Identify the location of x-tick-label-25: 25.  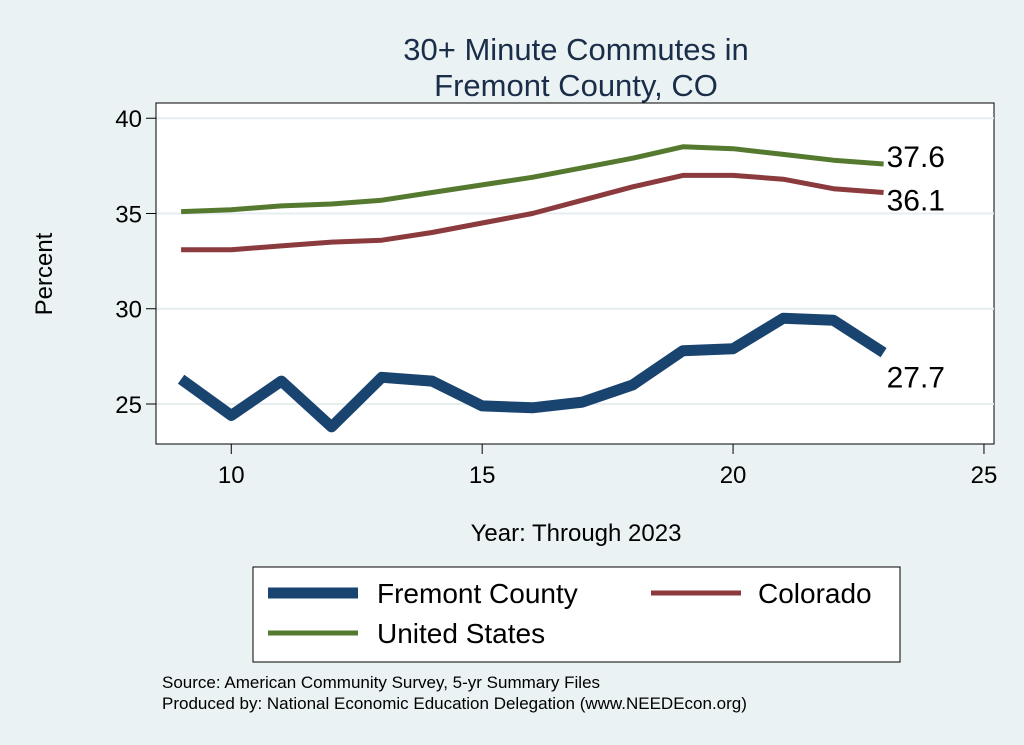
(984, 475).